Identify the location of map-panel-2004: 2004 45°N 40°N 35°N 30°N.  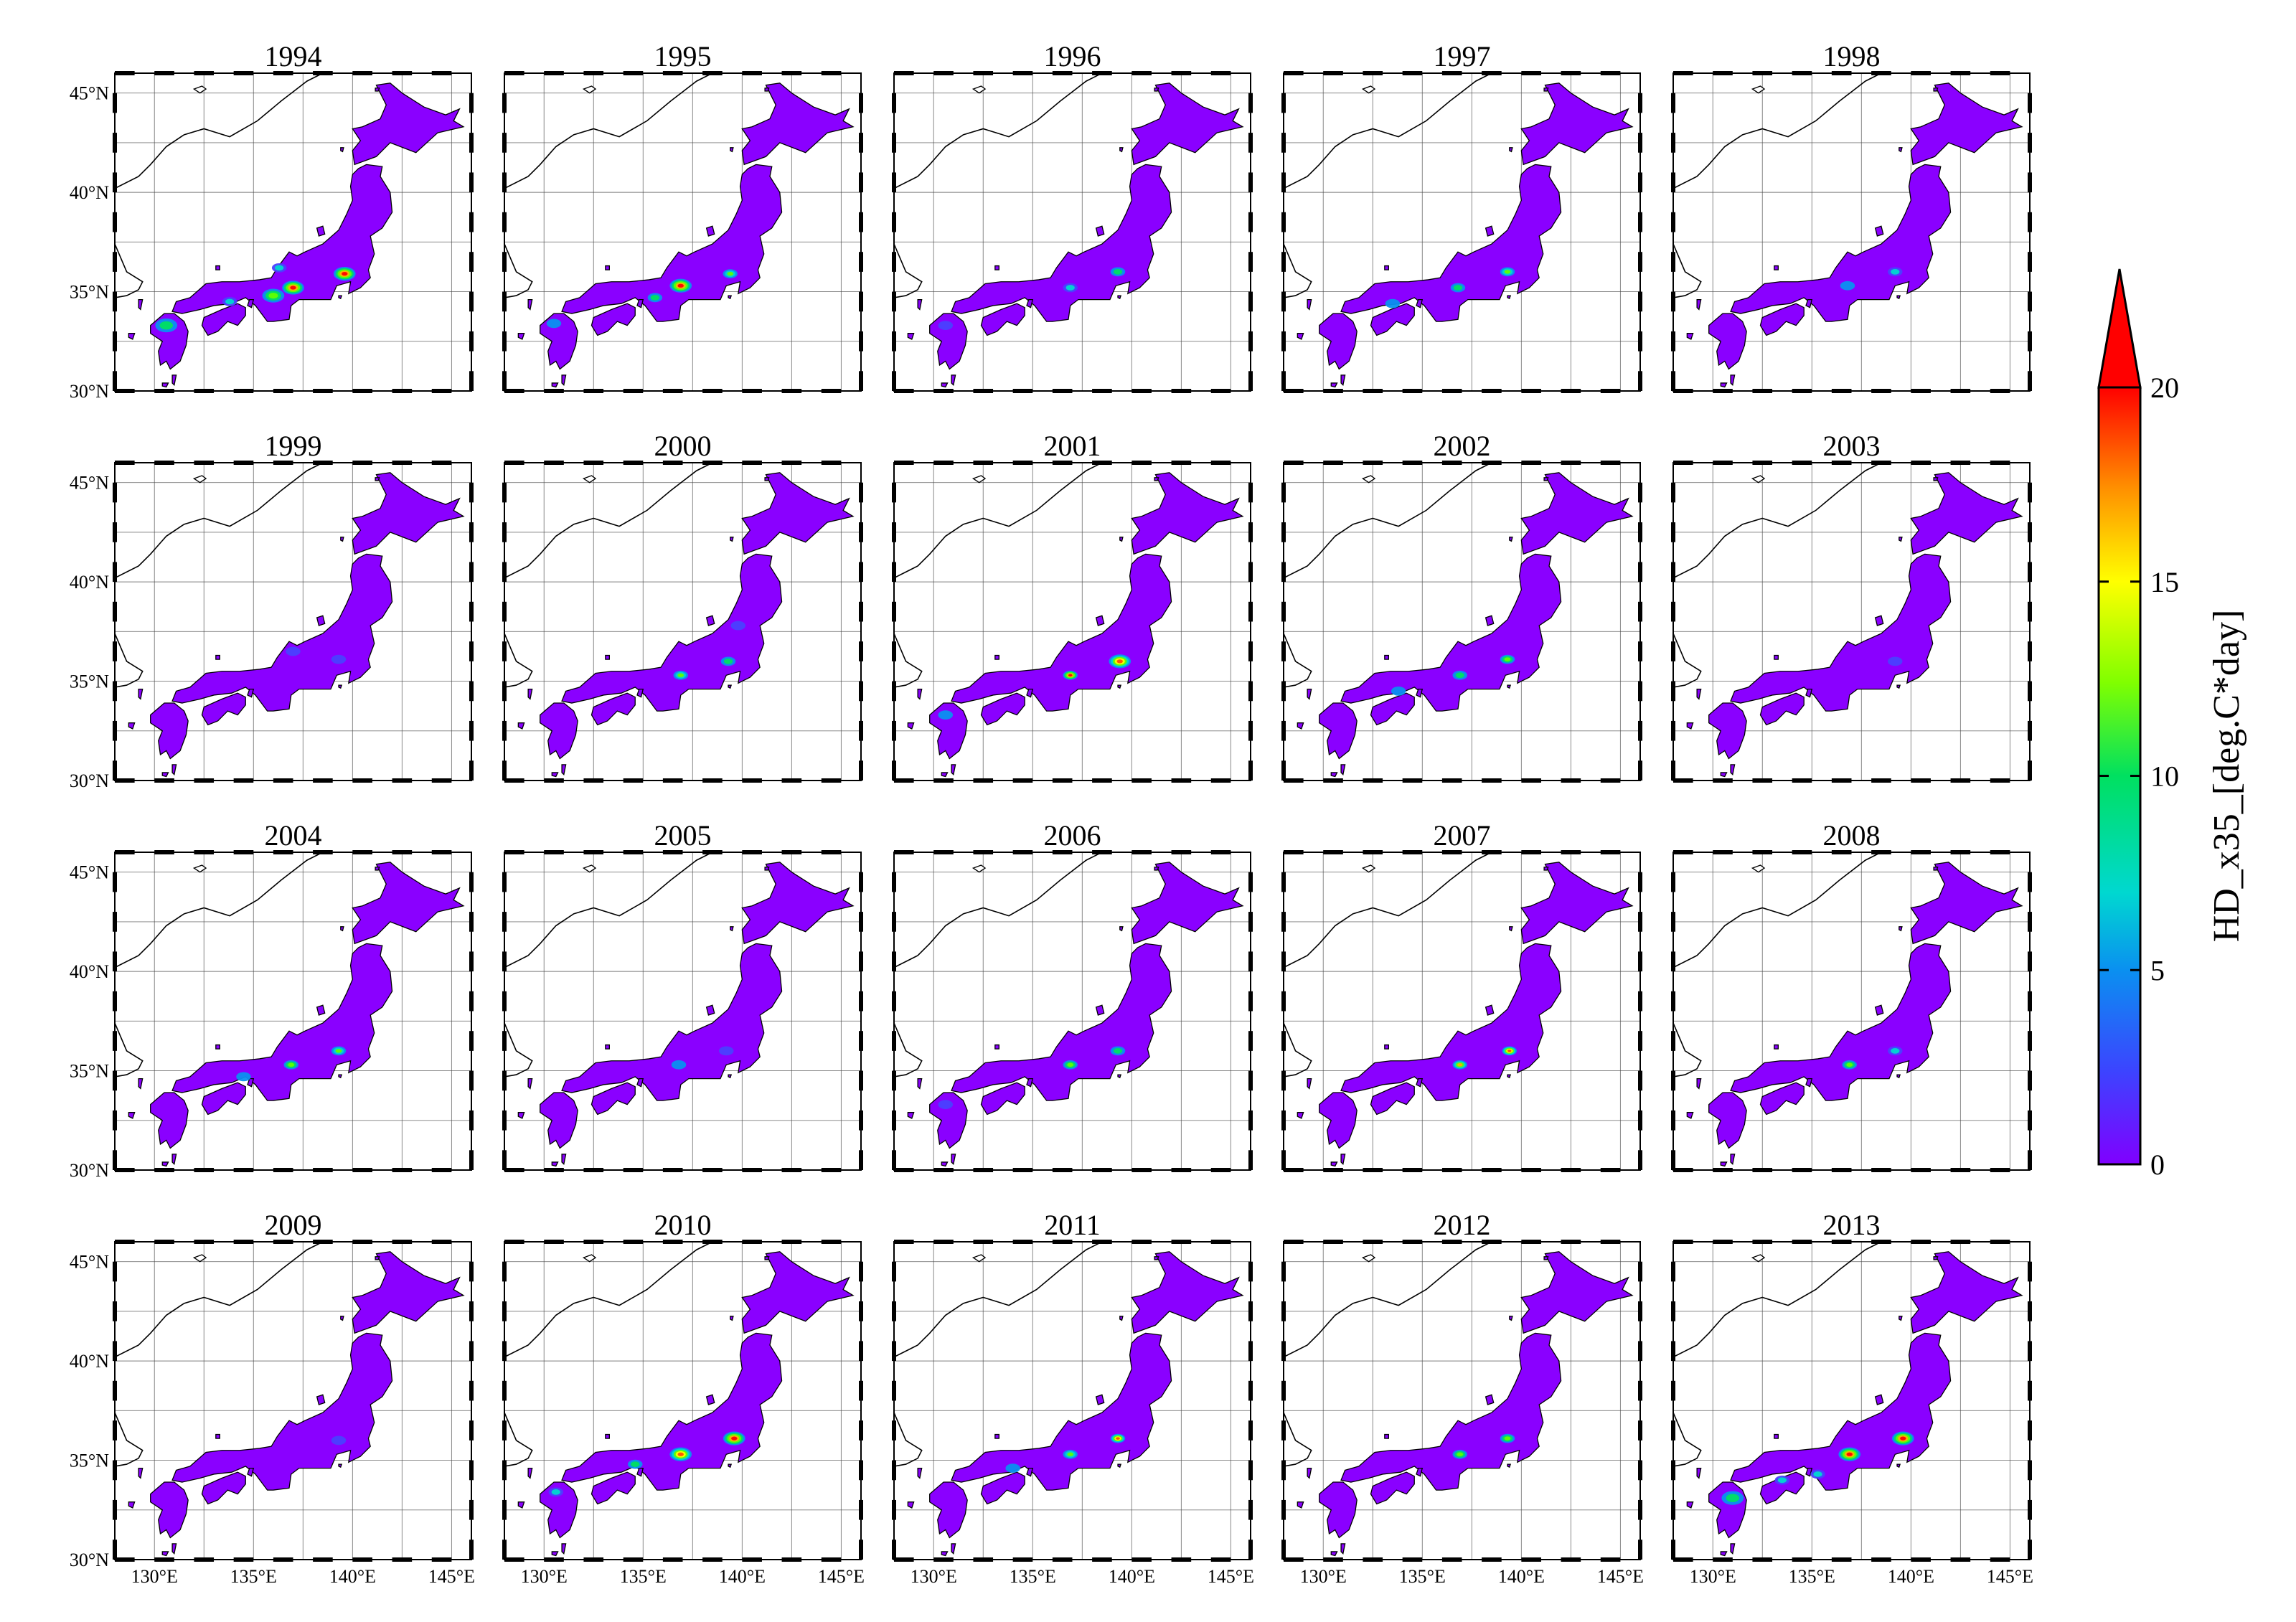
(272, 1000).